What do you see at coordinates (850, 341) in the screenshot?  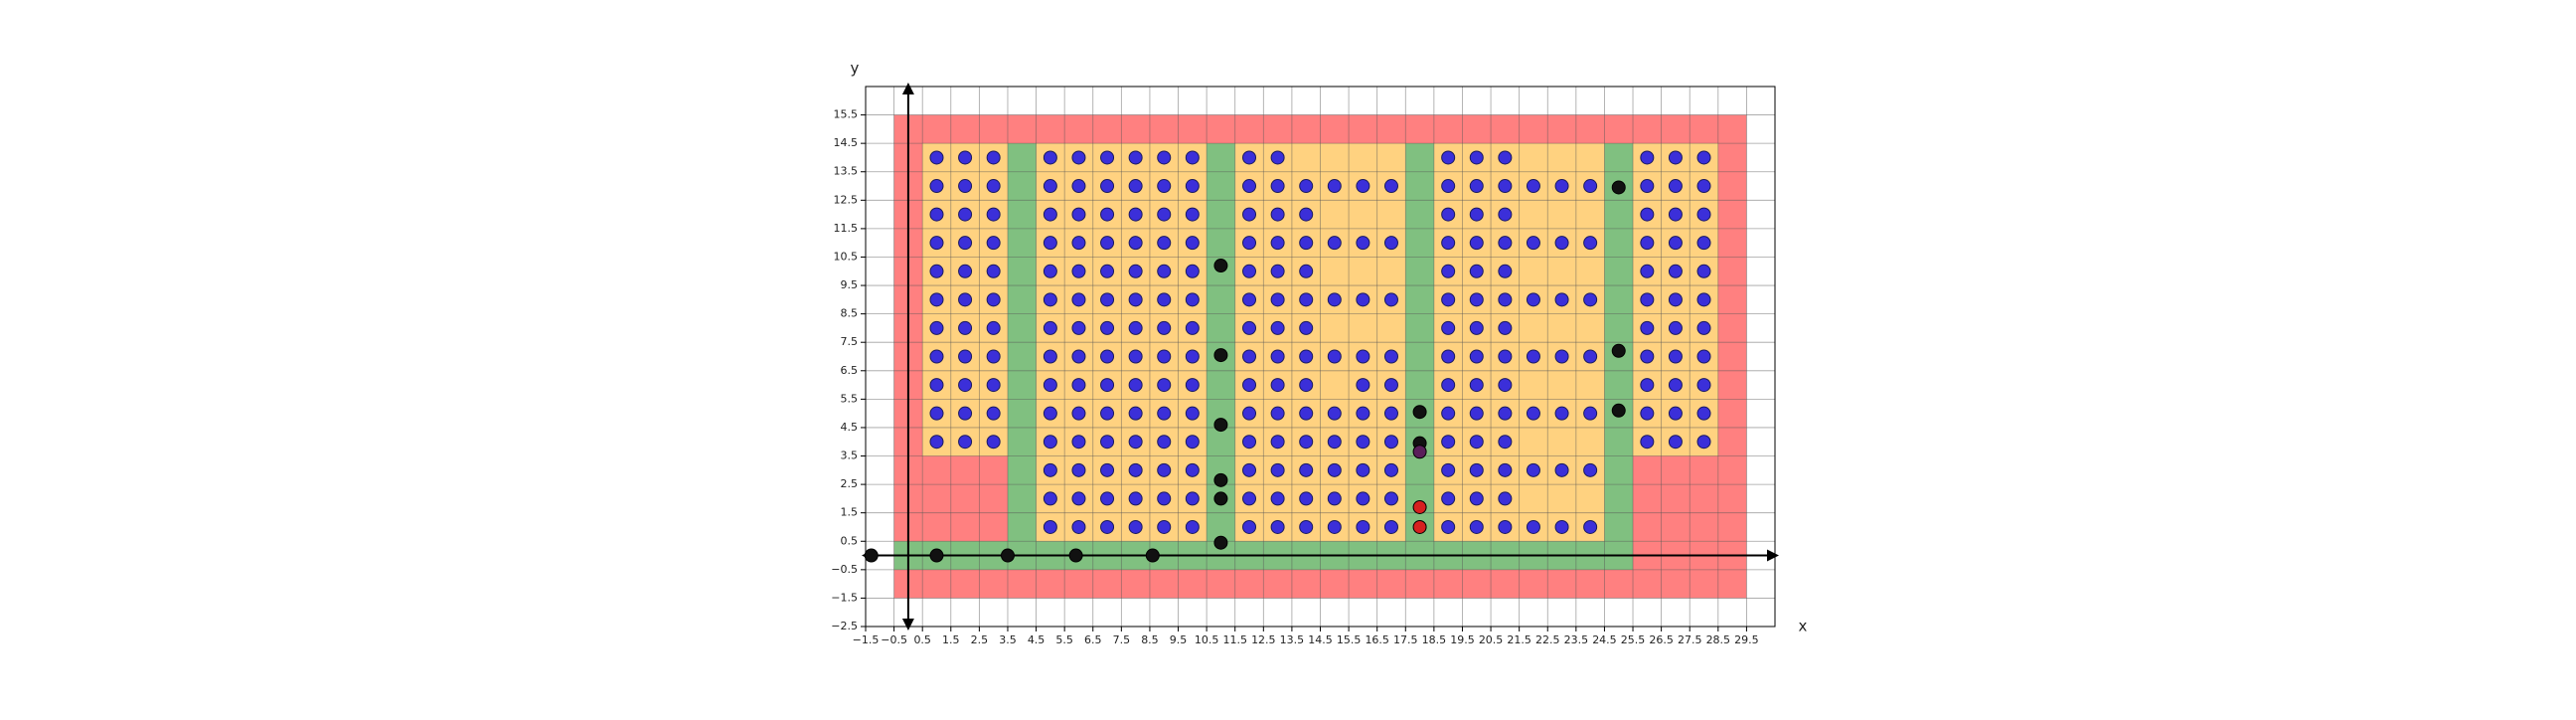 I see `y-tick-label: 7.5` at bounding box center [850, 341].